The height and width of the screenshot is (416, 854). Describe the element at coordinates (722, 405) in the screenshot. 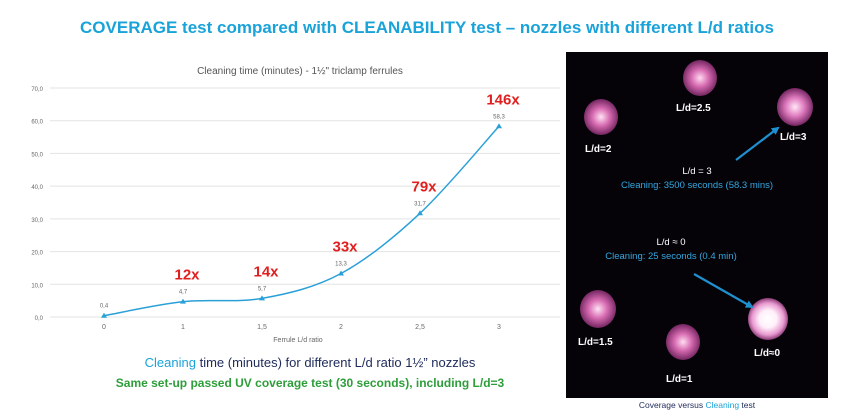

I see `photo-caption-cleaning: Cleaning` at that location.